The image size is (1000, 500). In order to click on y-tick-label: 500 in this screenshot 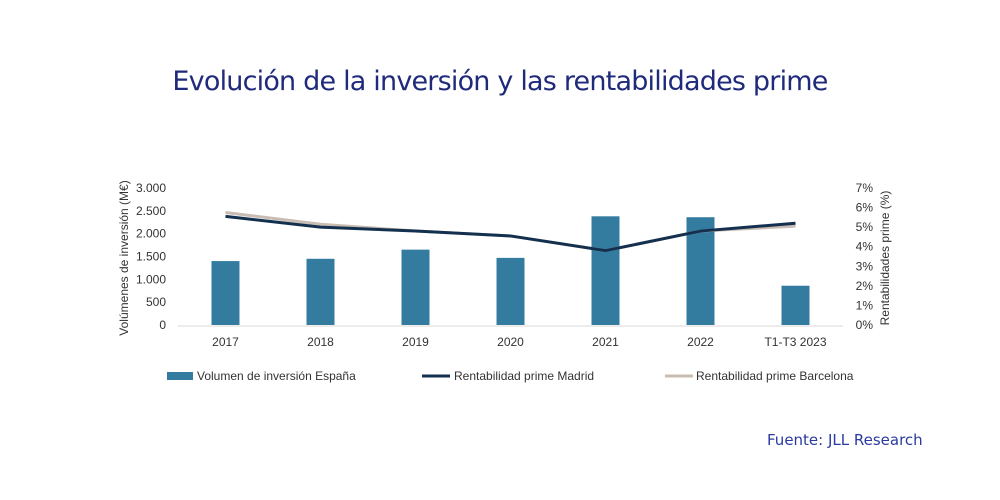, I will do `click(156, 302)`.